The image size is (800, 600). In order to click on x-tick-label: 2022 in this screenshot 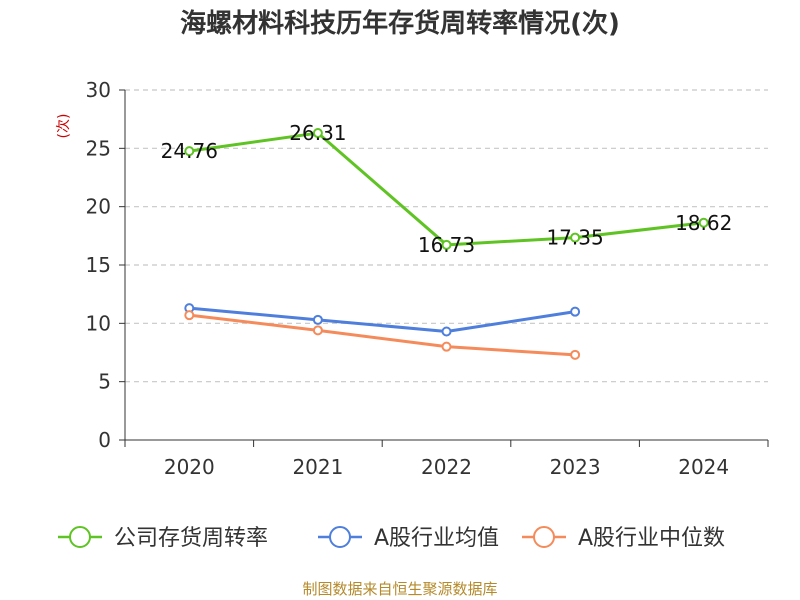, I will do `click(446, 467)`.